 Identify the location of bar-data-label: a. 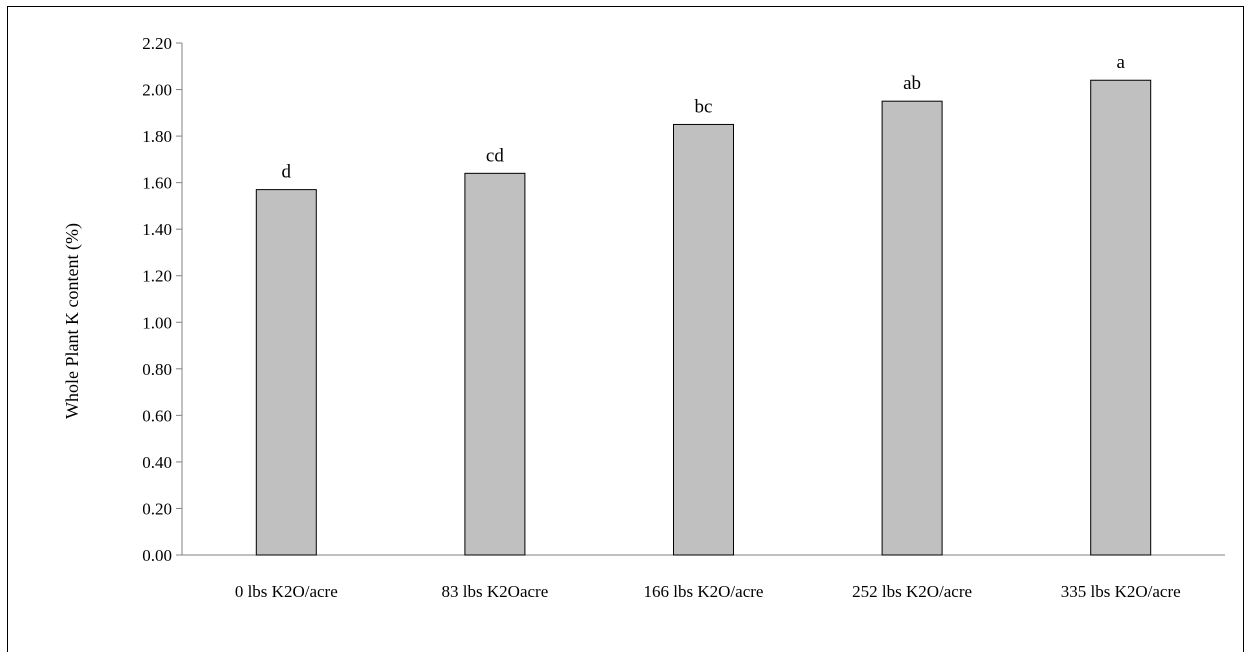
(1120, 62).